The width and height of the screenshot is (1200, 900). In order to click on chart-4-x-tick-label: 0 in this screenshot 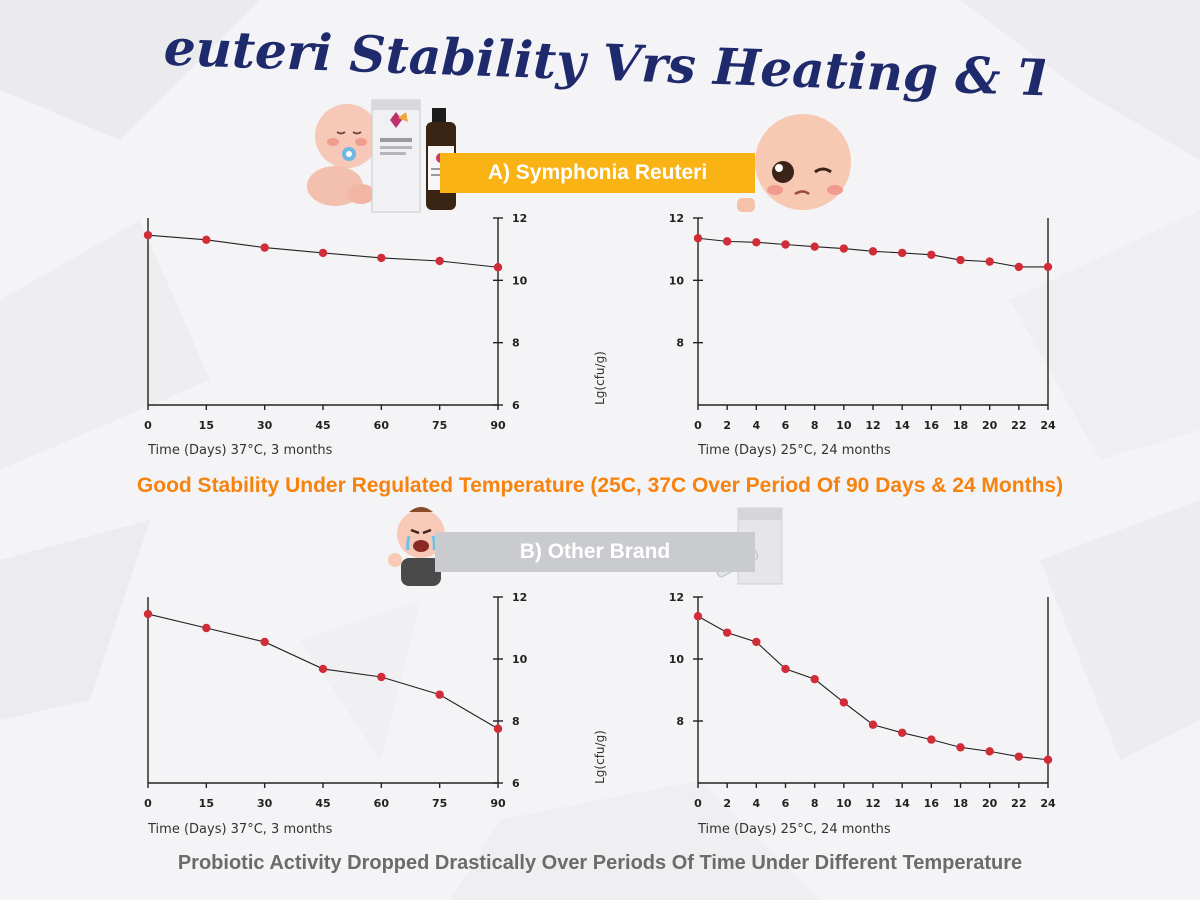, I will do `click(698, 803)`.